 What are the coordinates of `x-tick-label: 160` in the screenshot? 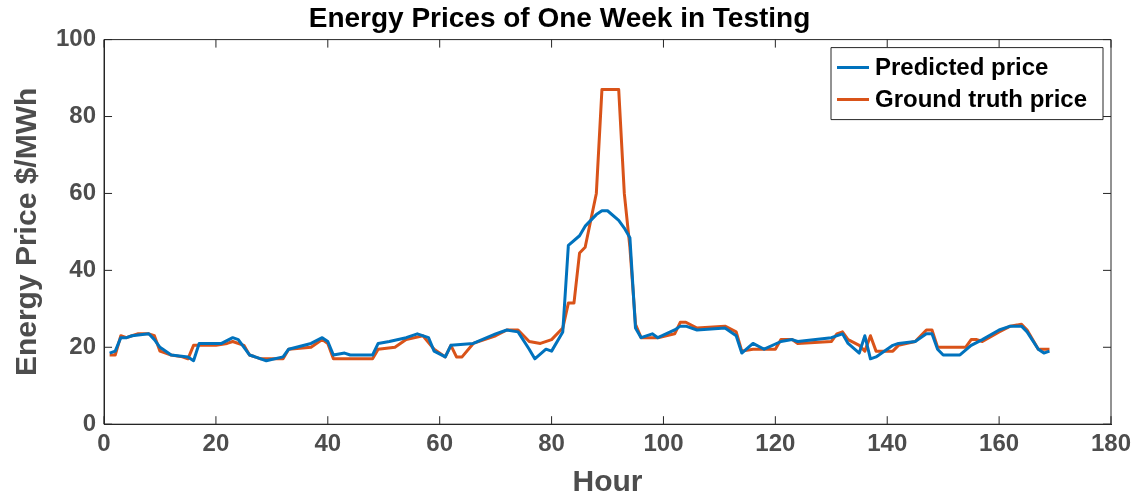 It's located at (999, 443).